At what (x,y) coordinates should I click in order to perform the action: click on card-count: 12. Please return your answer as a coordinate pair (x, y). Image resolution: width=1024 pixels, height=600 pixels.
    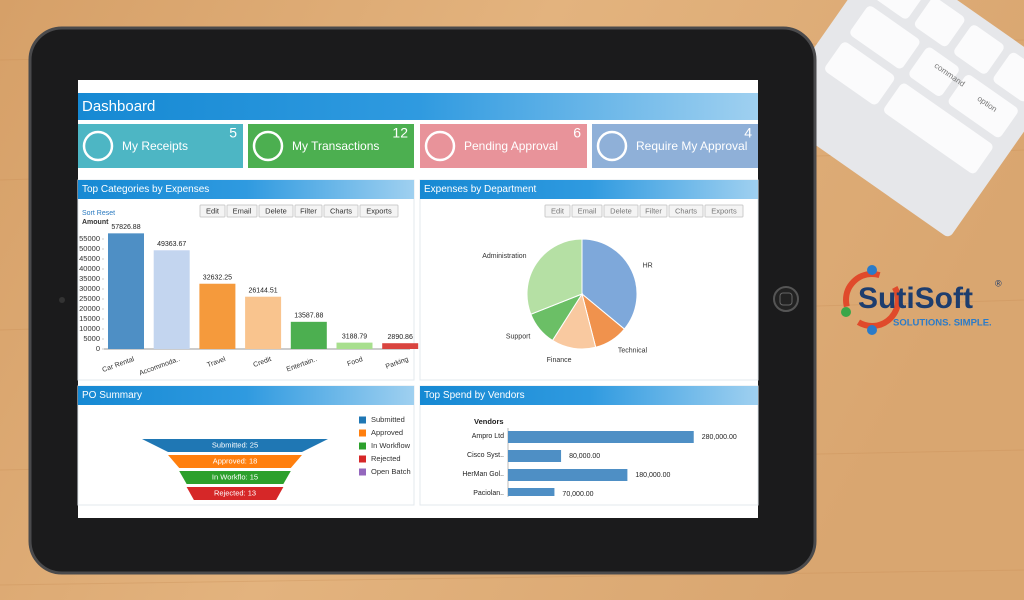
    Looking at the image, I should click on (400, 133).